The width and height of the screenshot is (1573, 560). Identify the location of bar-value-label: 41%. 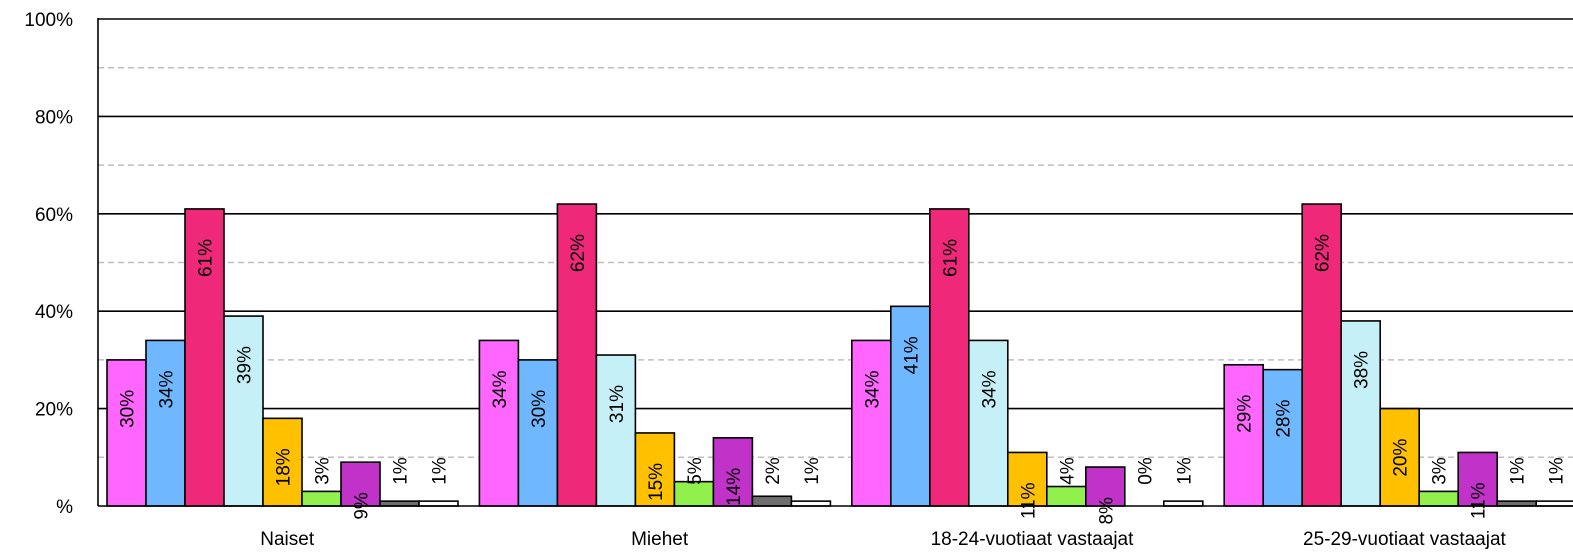
(911, 355).